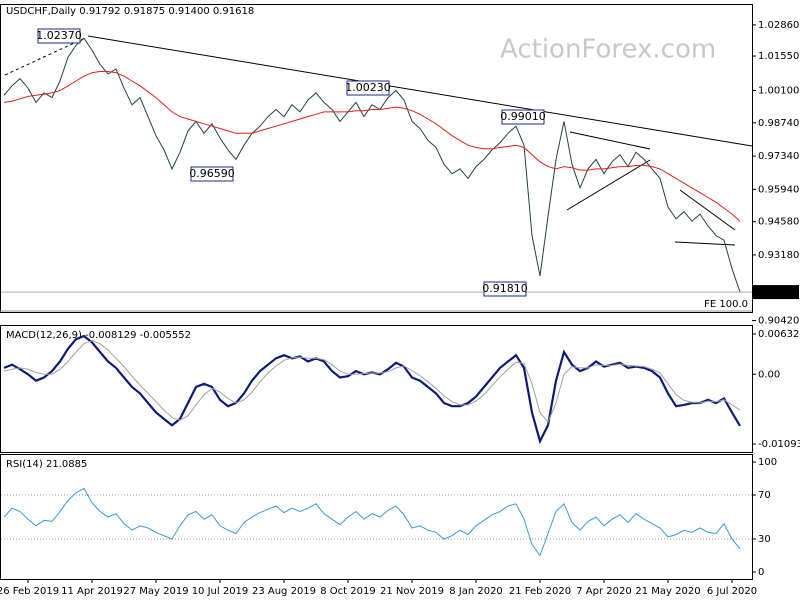  I want to click on watermark: ActionForex.com, so click(608, 50).